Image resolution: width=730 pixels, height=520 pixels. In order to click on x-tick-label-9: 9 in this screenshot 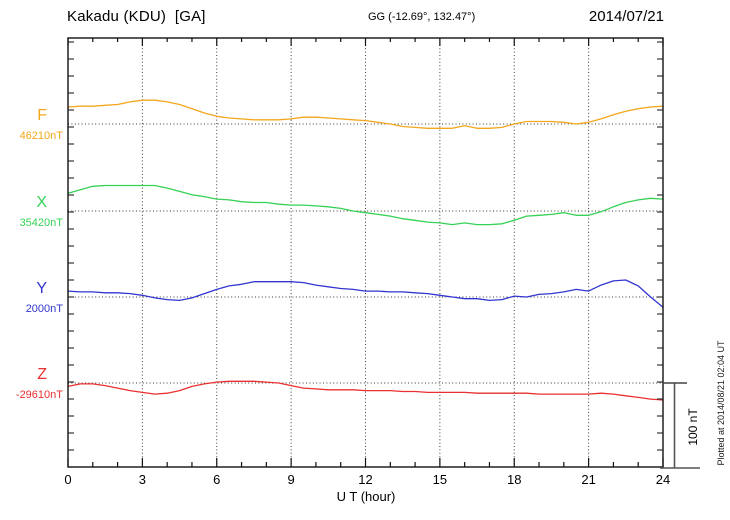, I will do `click(291, 479)`.